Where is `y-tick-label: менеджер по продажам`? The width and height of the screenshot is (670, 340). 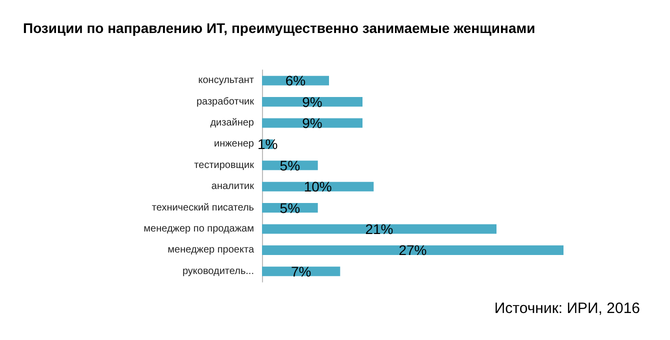
y-tick-label: менеджер по продажам is located at coordinates (199, 229).